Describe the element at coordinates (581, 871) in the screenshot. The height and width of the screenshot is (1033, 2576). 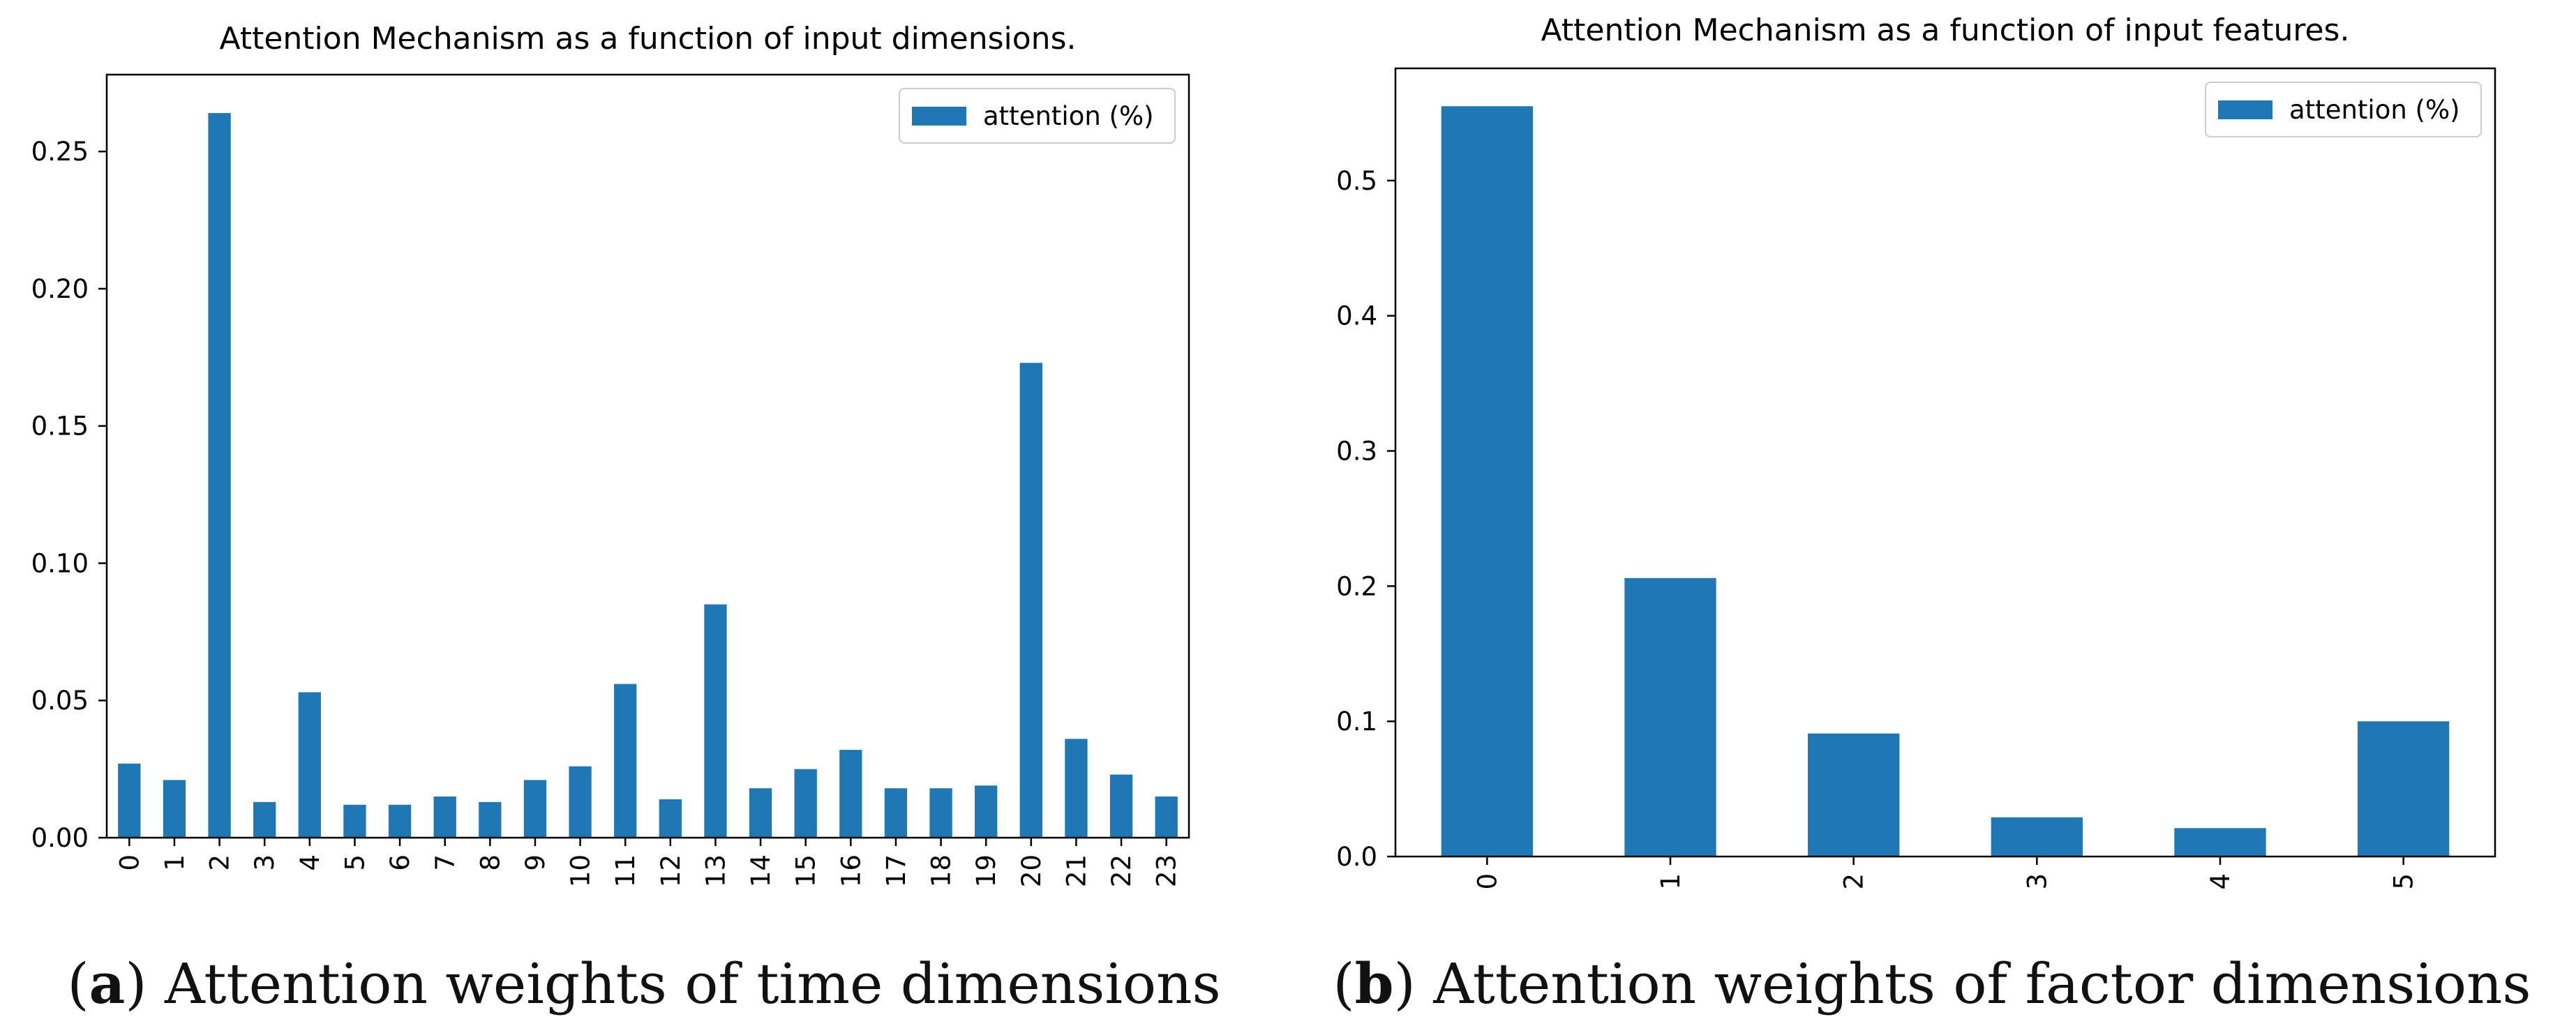
I see `x-tick-label-a: 10` at that location.